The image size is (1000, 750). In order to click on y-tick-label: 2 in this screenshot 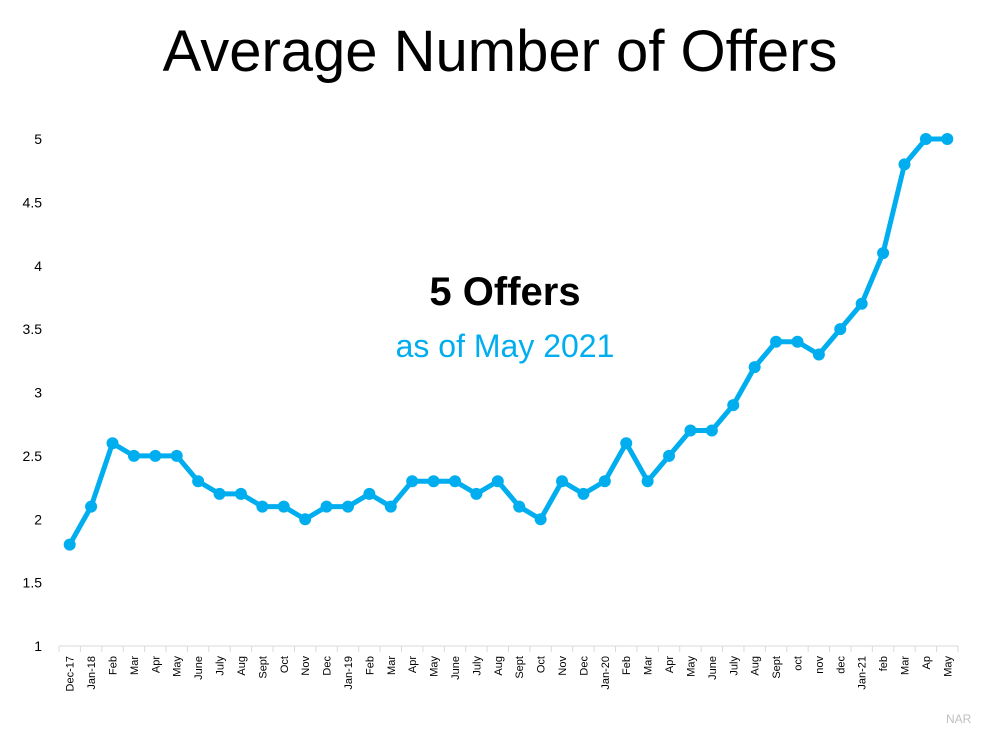, I will do `click(38, 519)`.